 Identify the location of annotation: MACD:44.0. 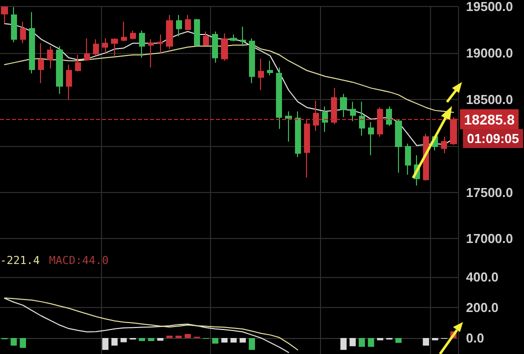
(79, 260).